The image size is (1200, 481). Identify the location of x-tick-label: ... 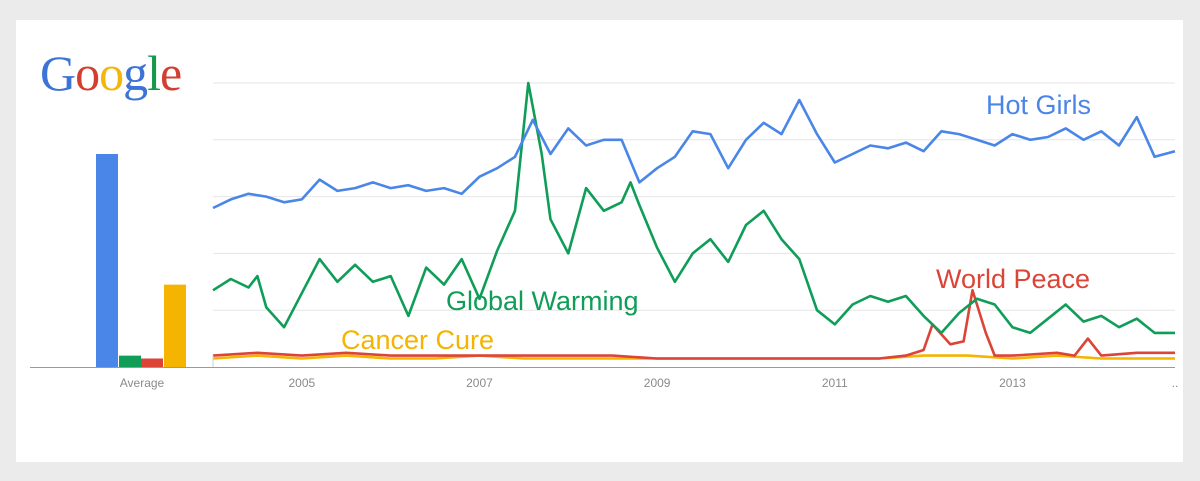
(1175, 383).